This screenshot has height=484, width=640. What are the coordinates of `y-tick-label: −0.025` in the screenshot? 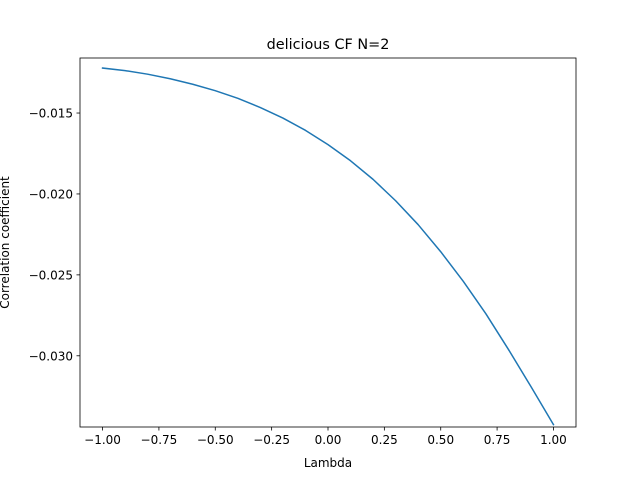 It's located at (51, 275).